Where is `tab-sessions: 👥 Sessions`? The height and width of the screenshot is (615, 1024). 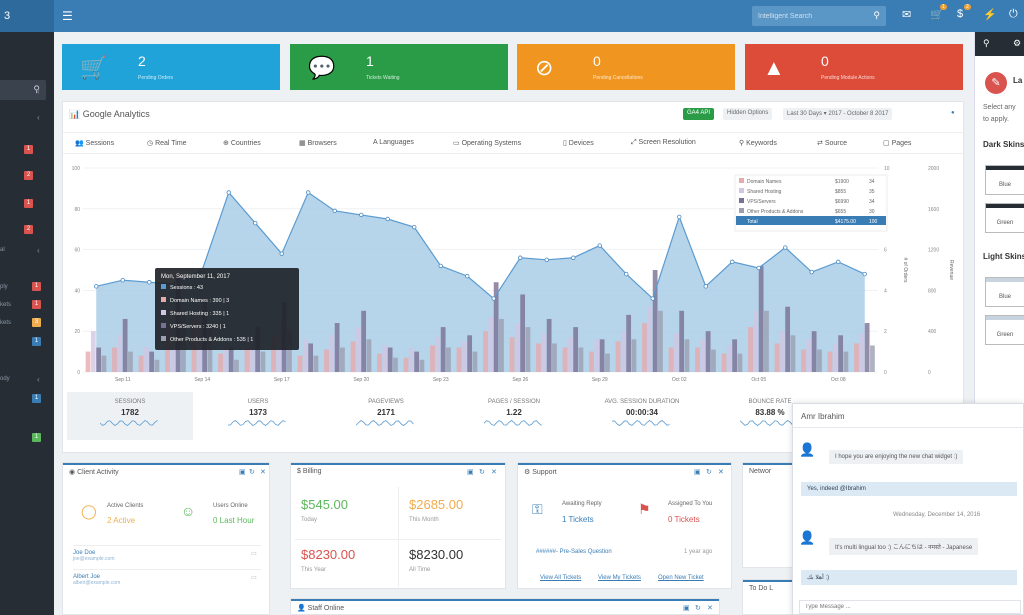
tab-sessions: 👥 Sessions is located at coordinates (94, 143).